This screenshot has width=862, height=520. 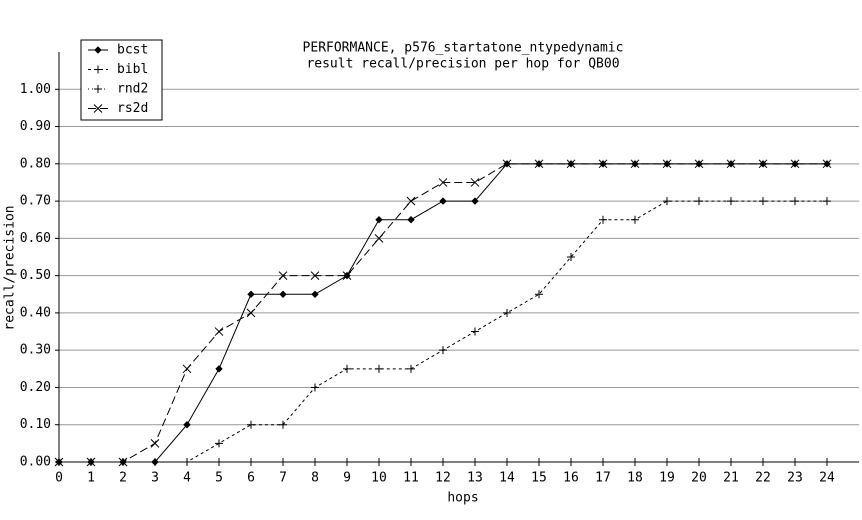 What do you see at coordinates (35, 126) in the screenshot?
I see `y-tick-label: 0.90` at bounding box center [35, 126].